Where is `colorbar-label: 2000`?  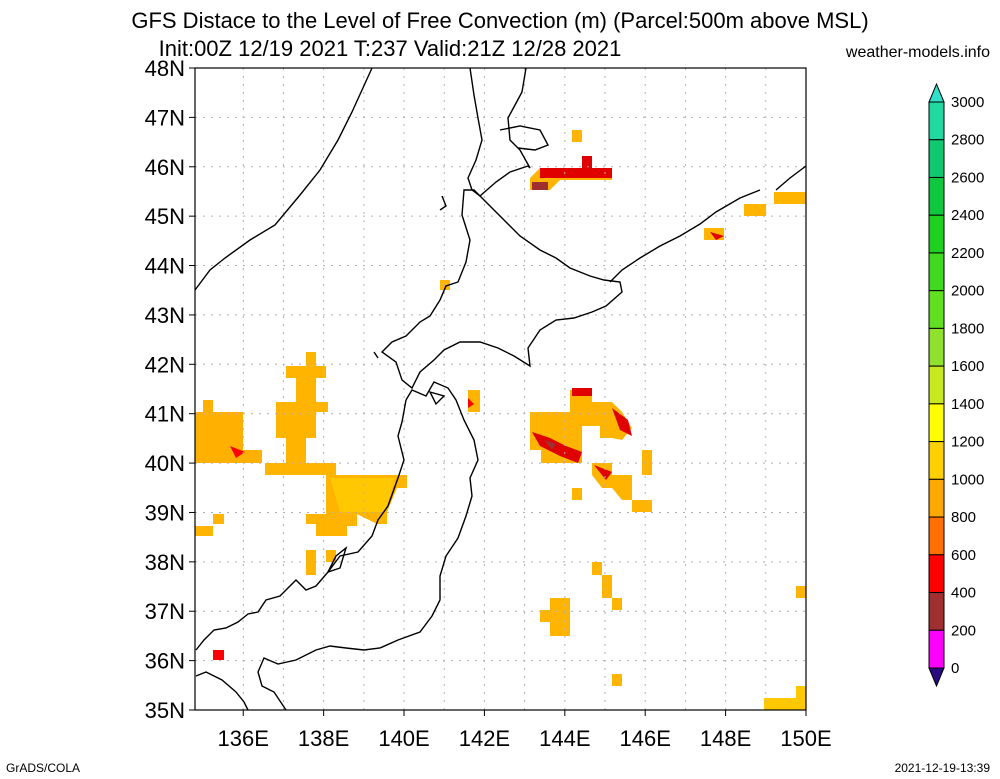
colorbar-label: 2000 is located at coordinates (967, 291).